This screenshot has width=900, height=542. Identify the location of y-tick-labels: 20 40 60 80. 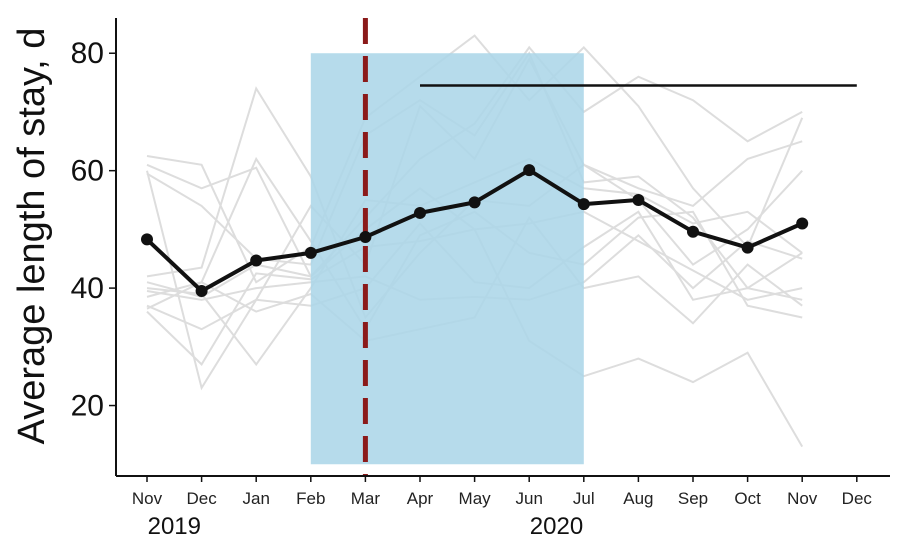
(87, 229).